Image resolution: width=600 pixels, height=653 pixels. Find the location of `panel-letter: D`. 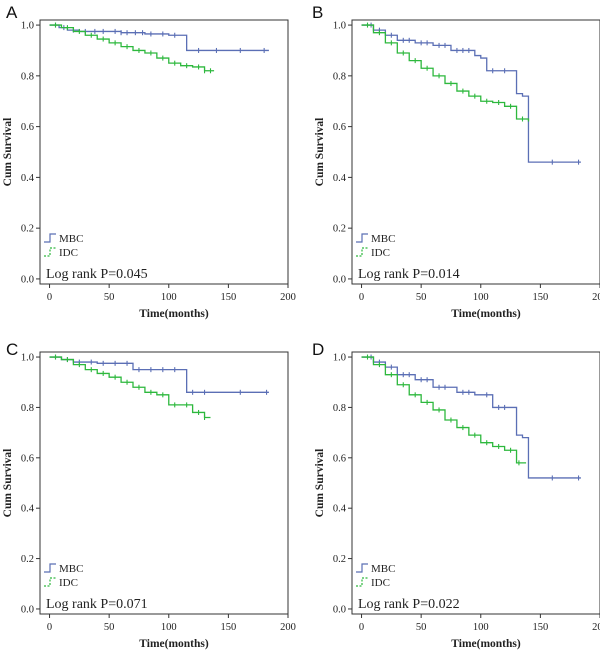

panel-letter: D is located at coordinates (318, 349).